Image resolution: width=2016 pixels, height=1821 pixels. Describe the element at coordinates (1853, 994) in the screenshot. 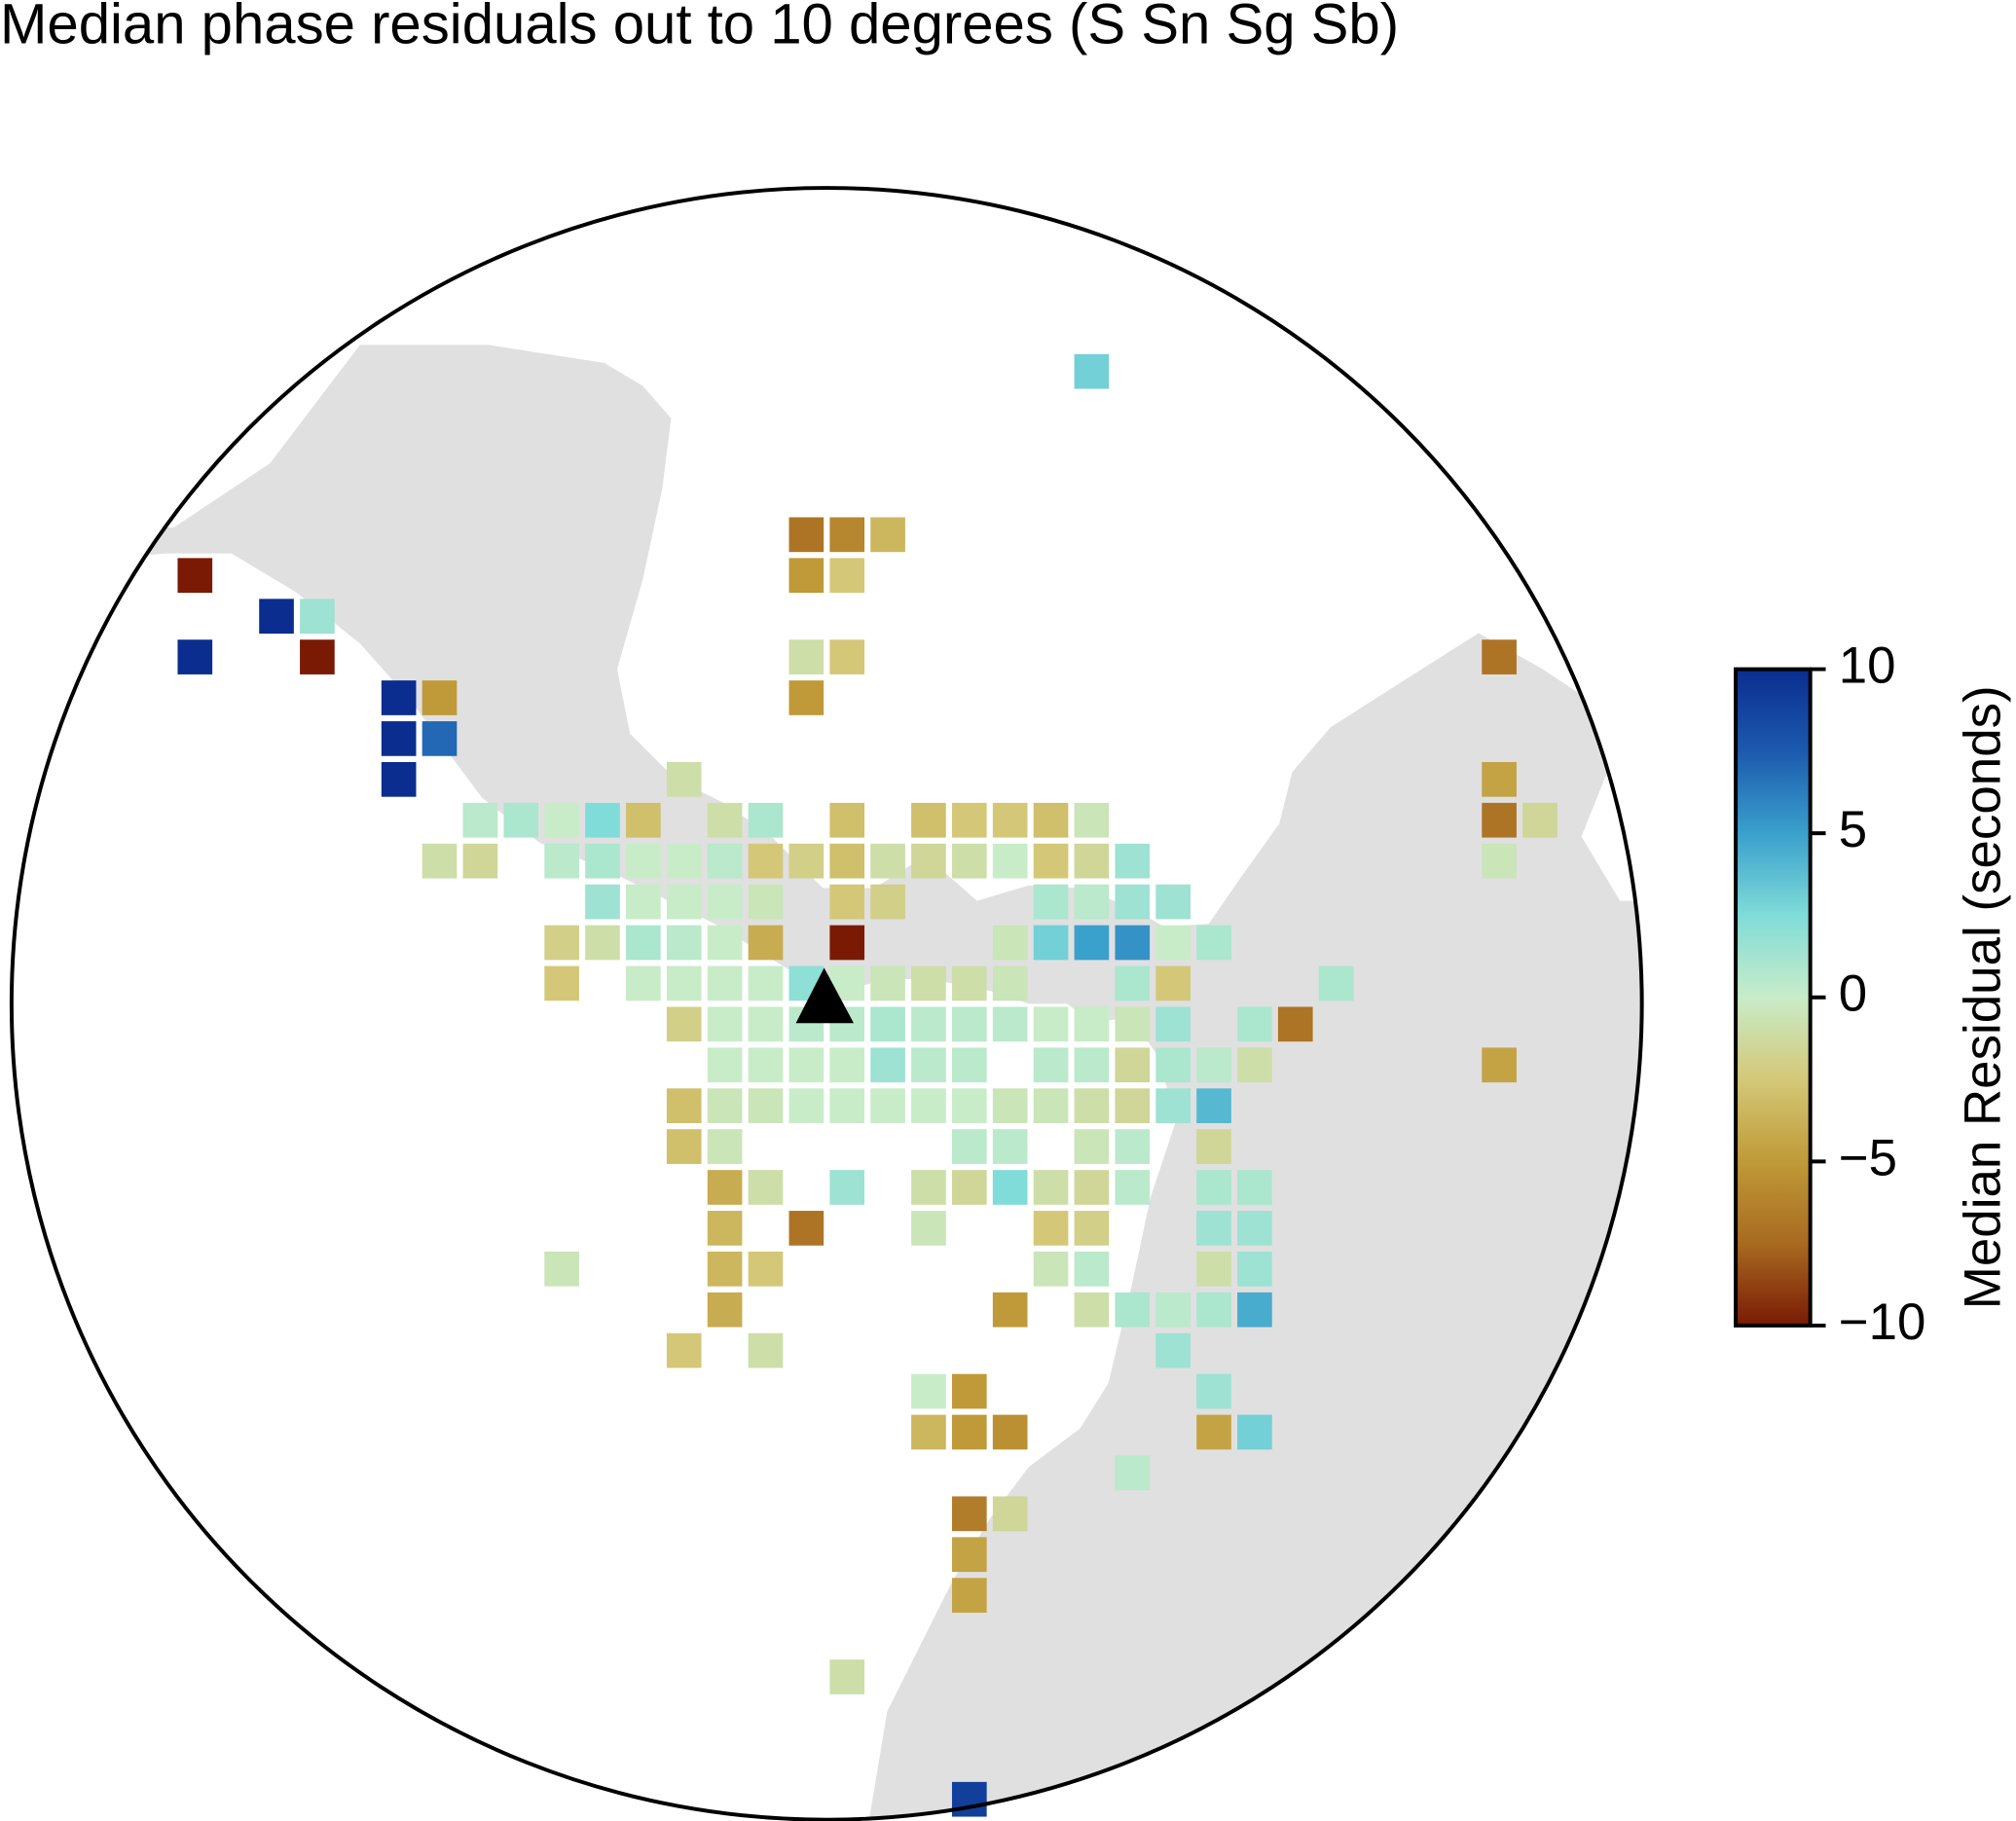

I see `colorbar-tick-label: 0` at that location.